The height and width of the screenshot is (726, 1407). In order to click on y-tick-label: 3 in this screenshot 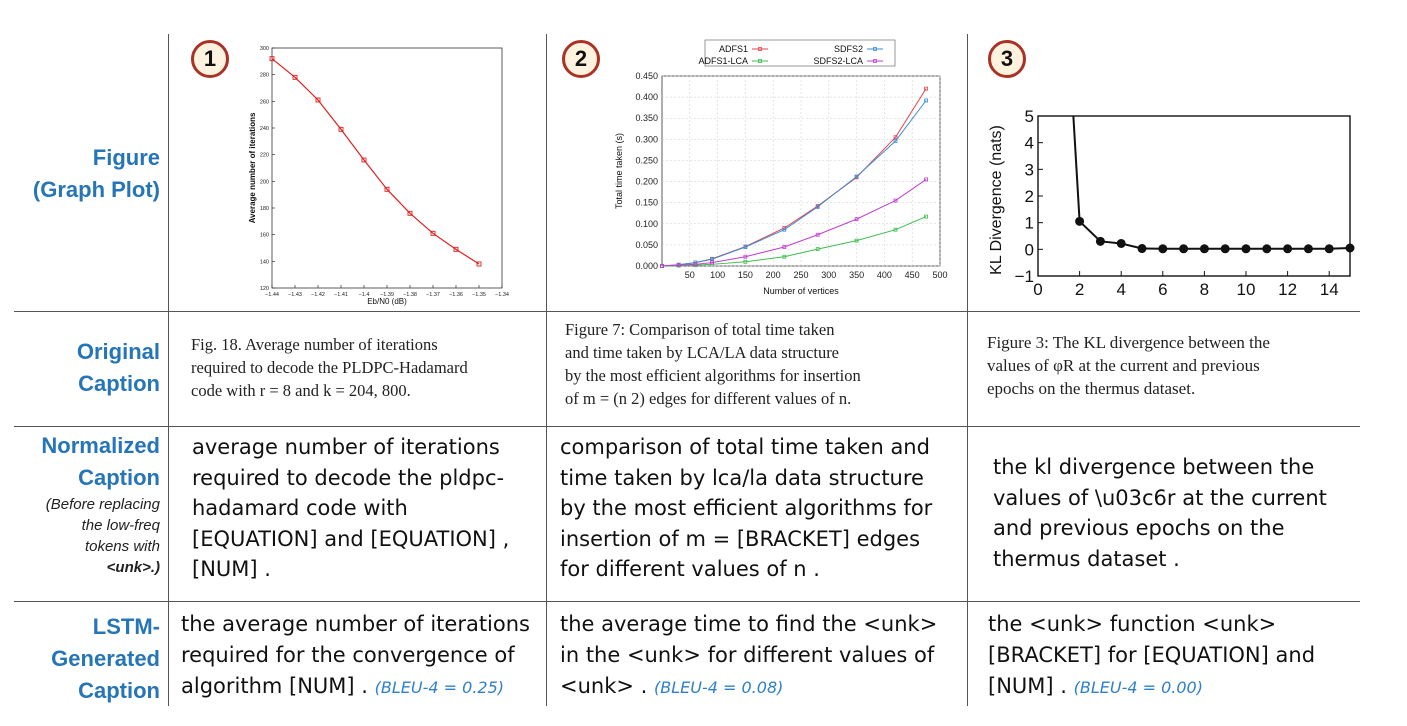, I will do `click(1029, 169)`.